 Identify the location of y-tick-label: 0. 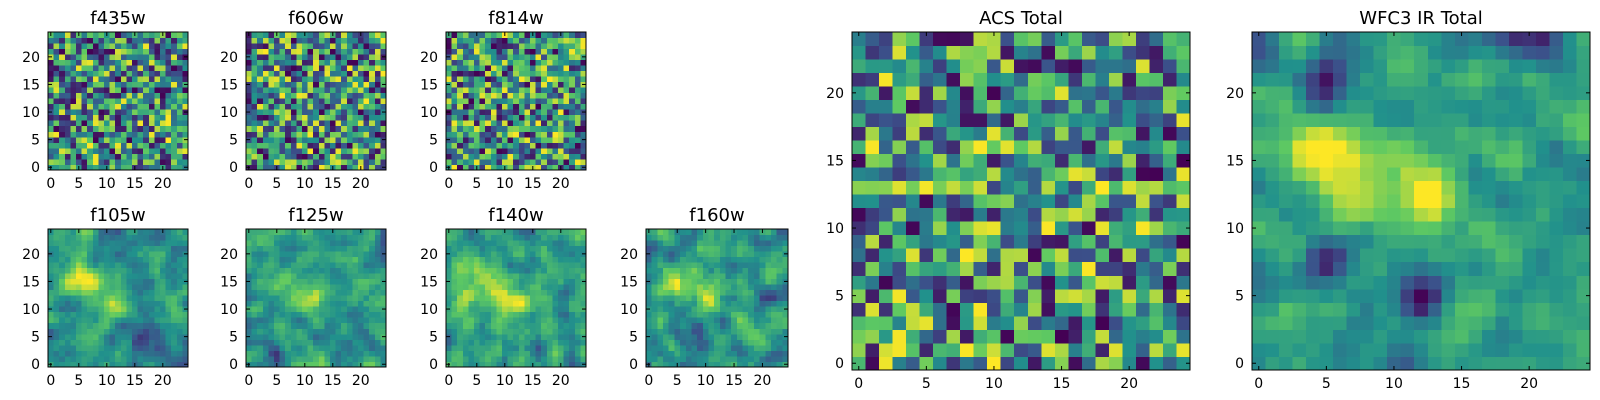
(433, 365).